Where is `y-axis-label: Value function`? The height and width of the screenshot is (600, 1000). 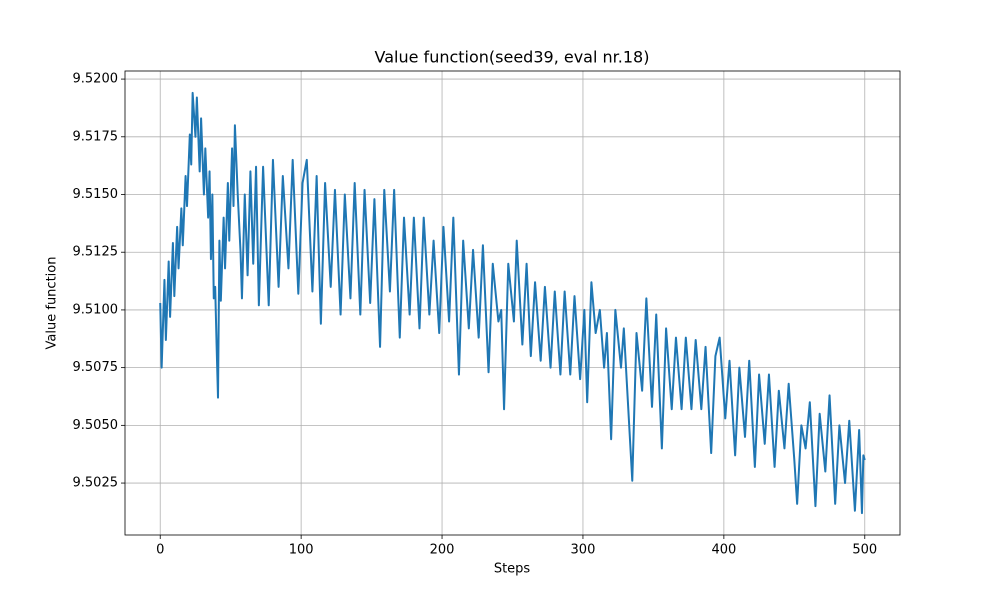 y-axis-label: Value function is located at coordinates (52, 303).